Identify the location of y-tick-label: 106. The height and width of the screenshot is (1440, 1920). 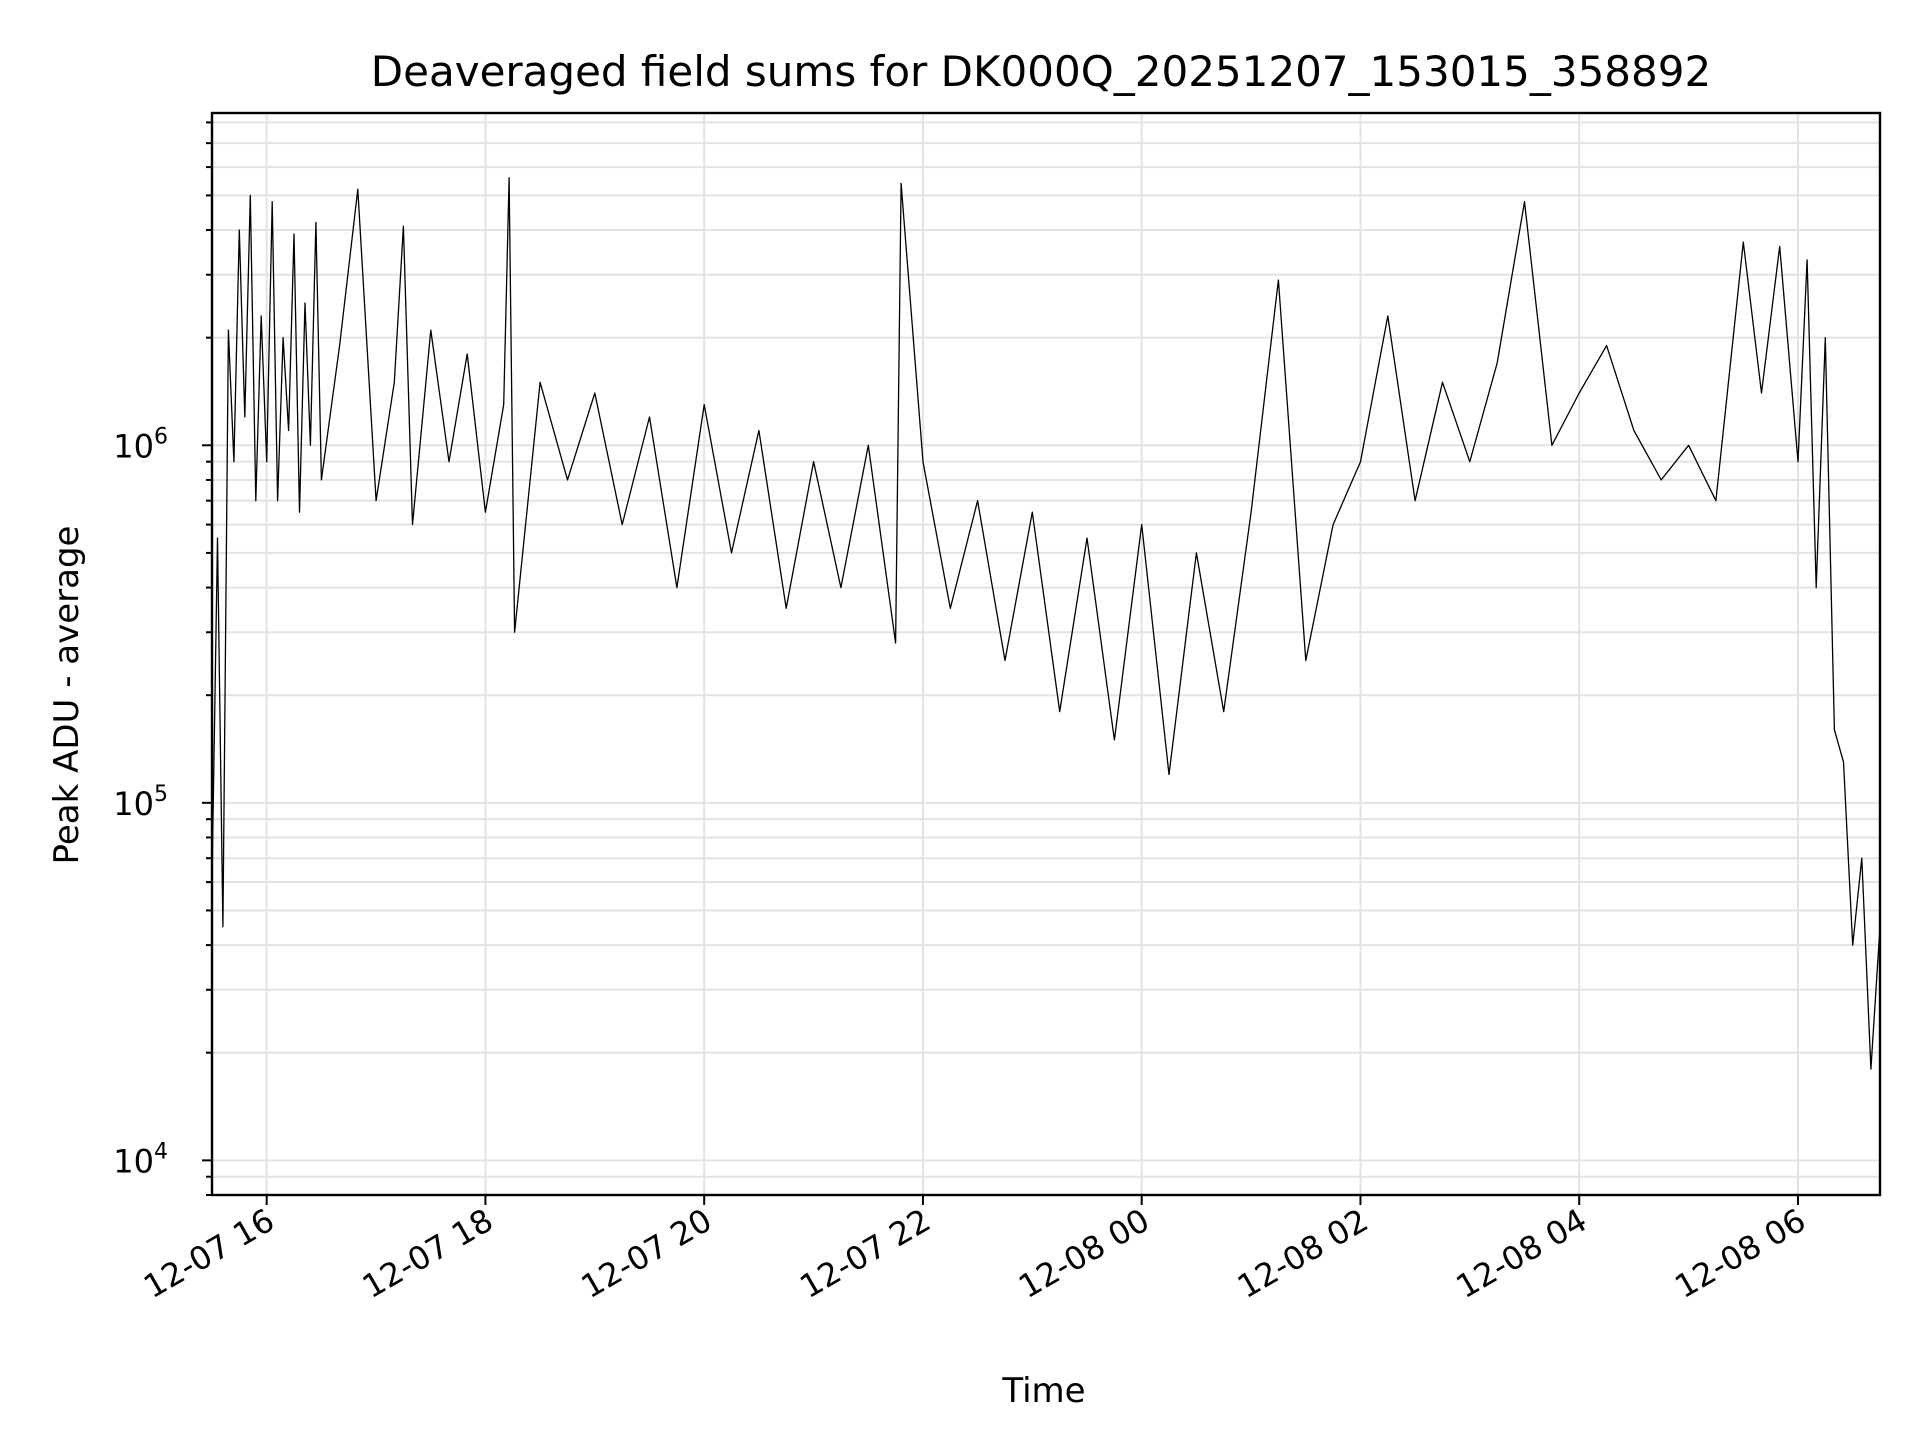
(140, 444).